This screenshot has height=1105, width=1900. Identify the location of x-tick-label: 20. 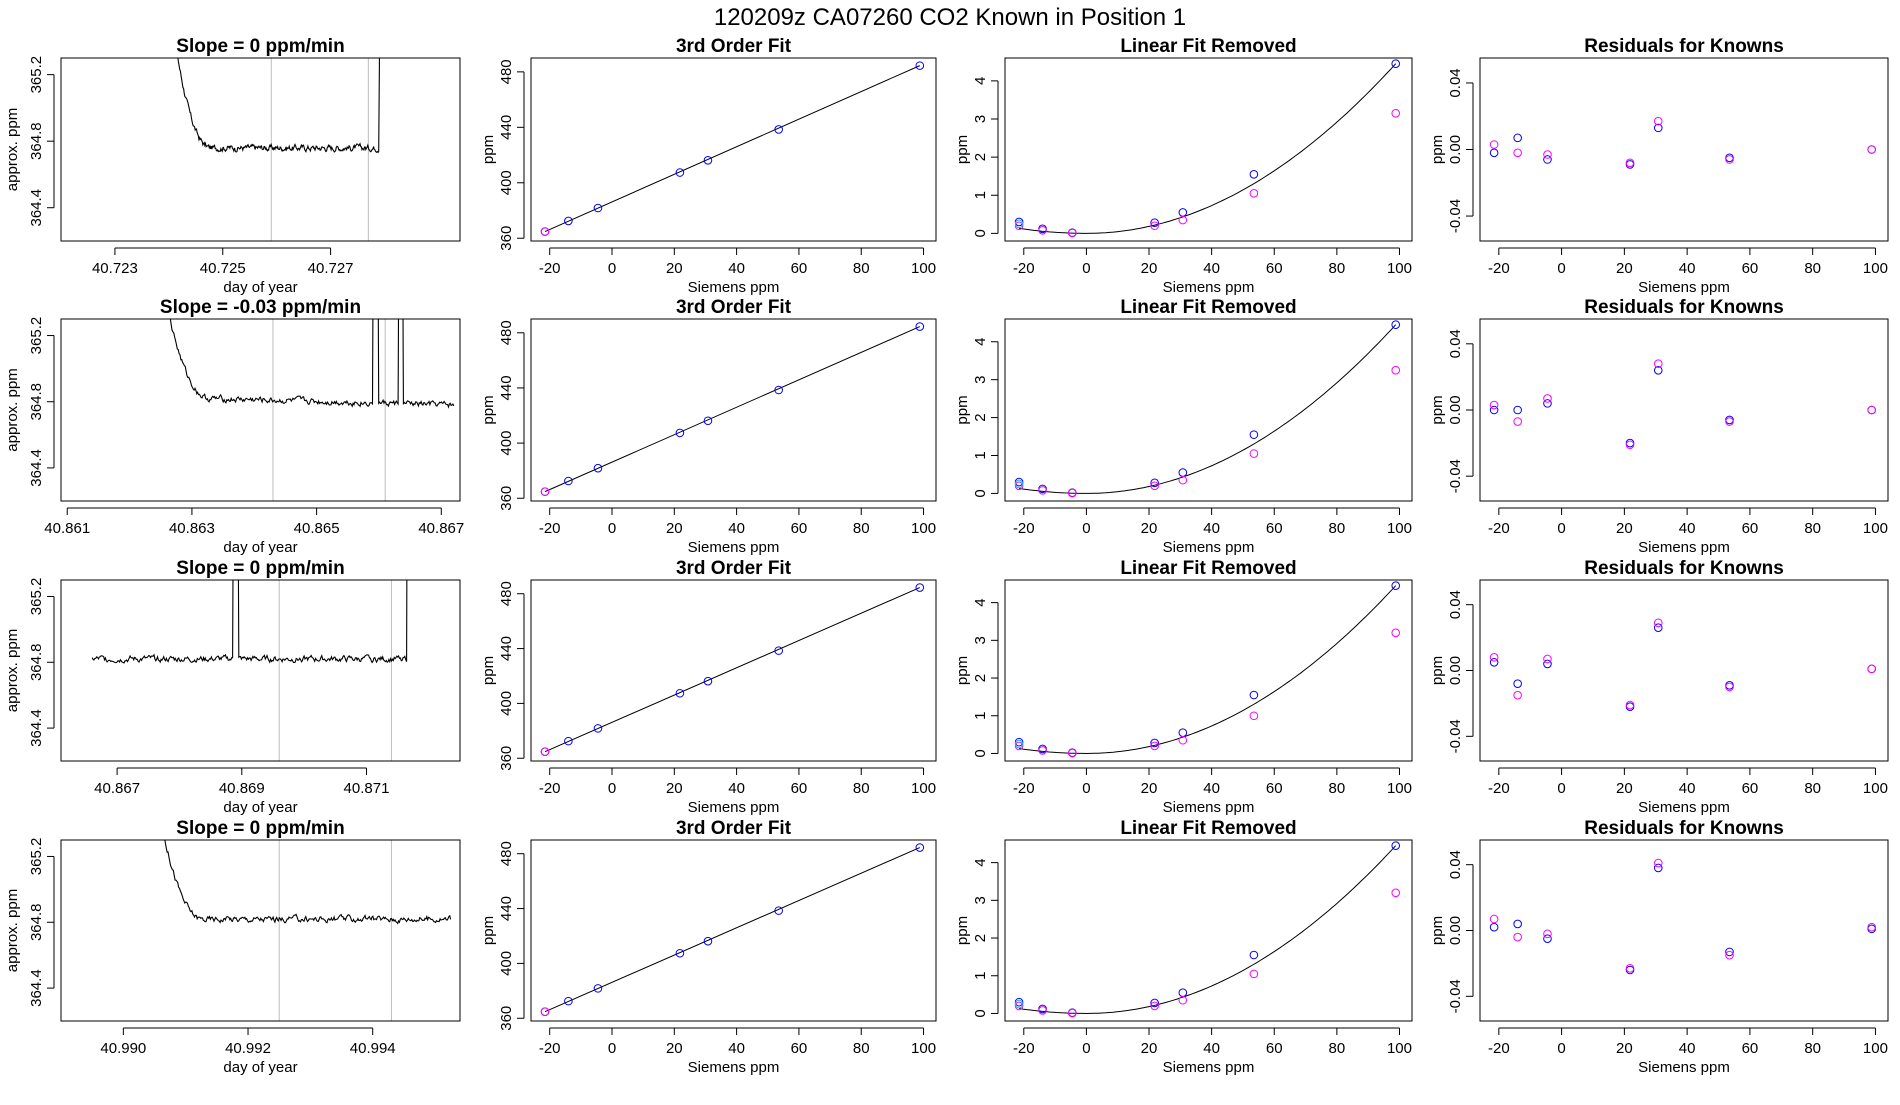
(1149, 1048).